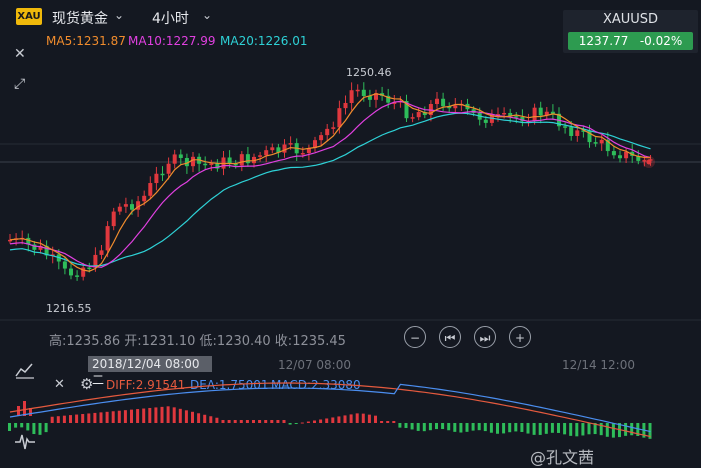 The height and width of the screenshot is (468, 701). I want to click on time-tick: 12/07 08:00, so click(314, 365).